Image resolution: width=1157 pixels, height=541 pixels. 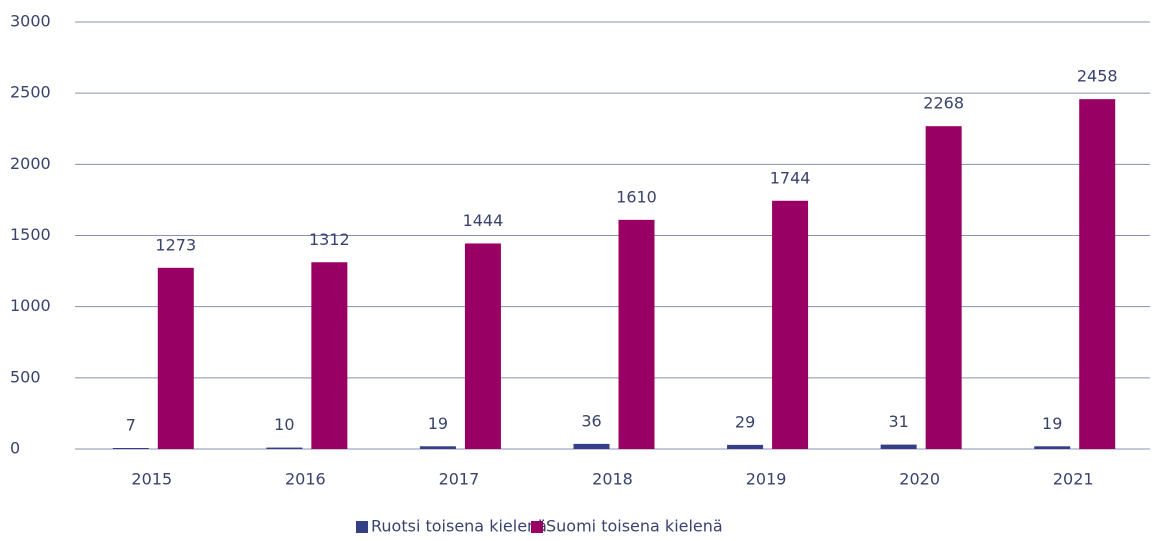 I want to click on legend-label: Ruotsi toisena kielenä, so click(x=459, y=526).